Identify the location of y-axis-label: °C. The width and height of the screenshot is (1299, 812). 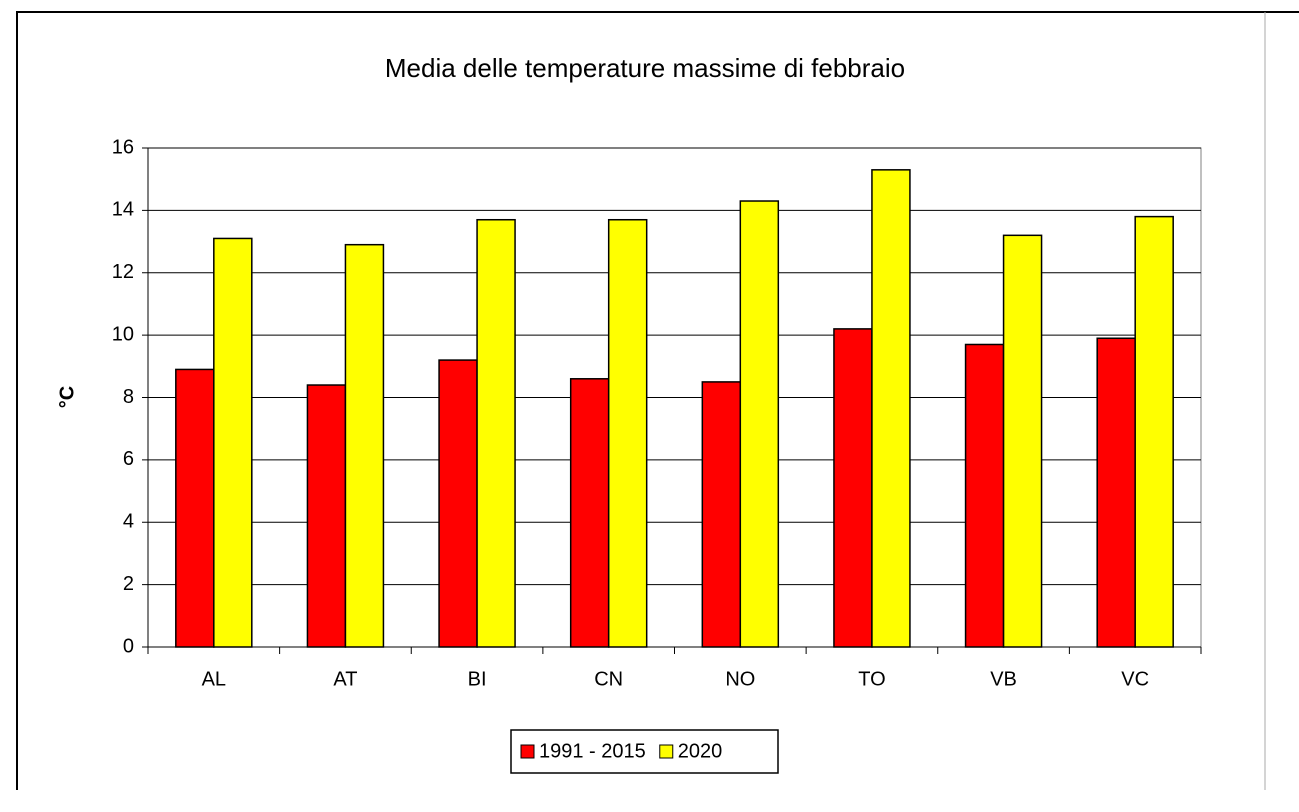
(67, 397).